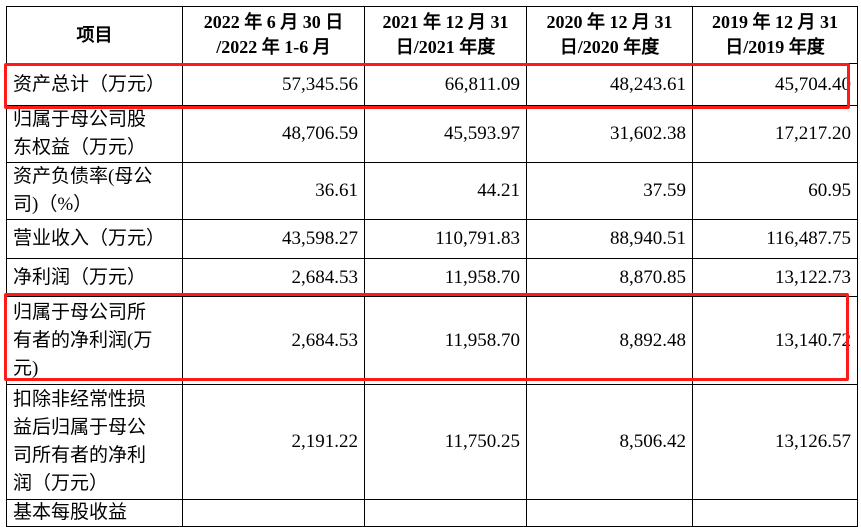  I want to click on cell-value: 44.21, so click(445, 191).